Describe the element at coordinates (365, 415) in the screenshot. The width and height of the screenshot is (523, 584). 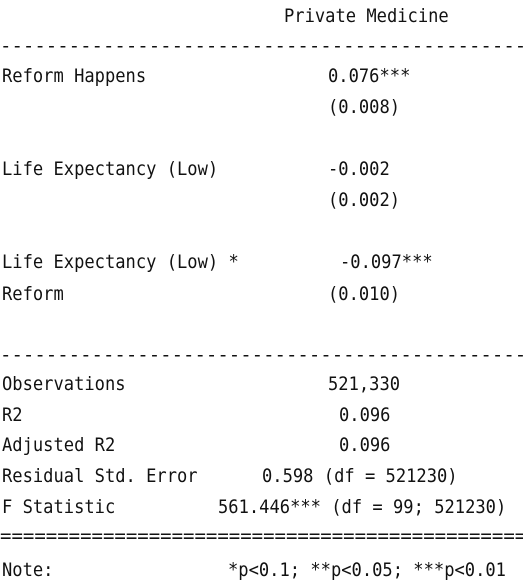
I see `stat-value-r2: 0.096` at that location.